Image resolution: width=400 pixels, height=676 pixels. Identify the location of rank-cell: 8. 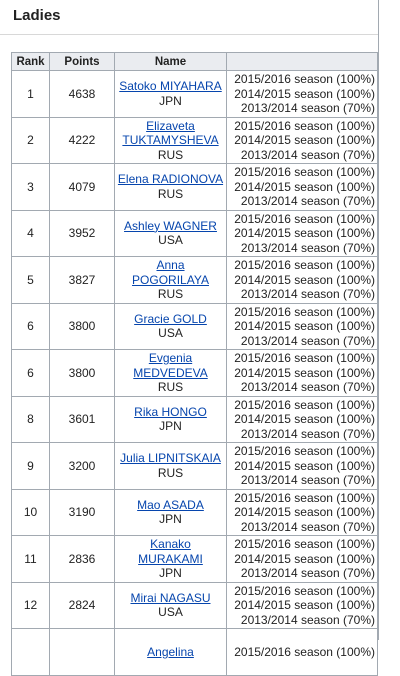
(30, 419).